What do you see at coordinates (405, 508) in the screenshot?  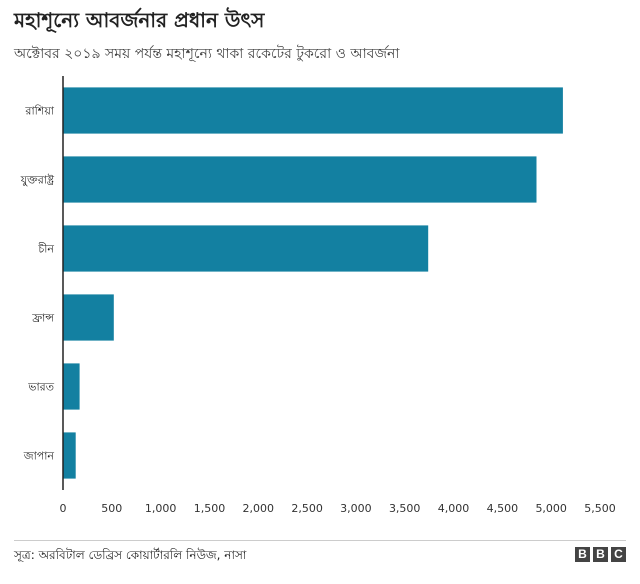 I see `x-tick-label: 3,500` at bounding box center [405, 508].